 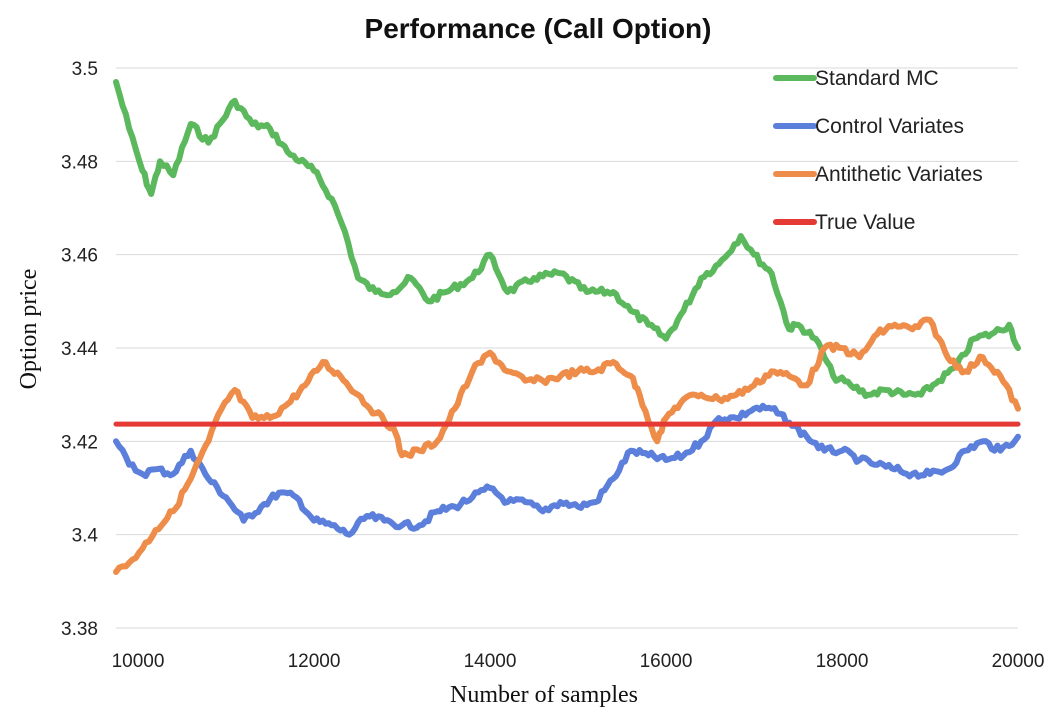 I want to click on x-tick-label: 16000, so click(x=666, y=661).